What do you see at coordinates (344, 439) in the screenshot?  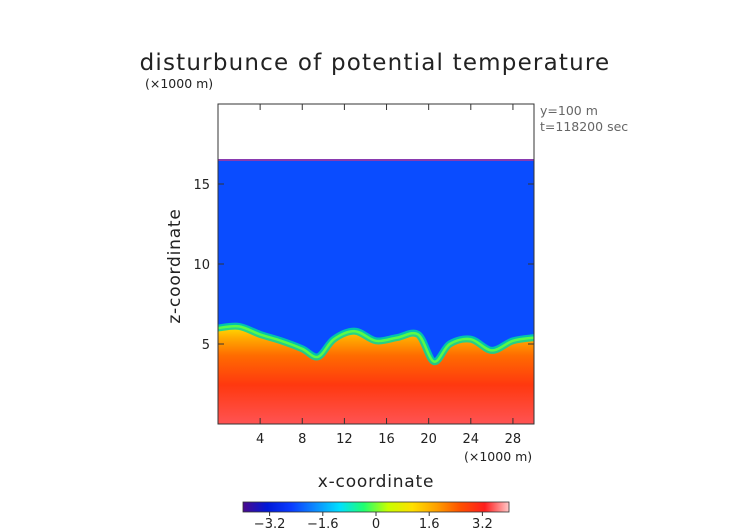 I see `x-tick-label: 12` at bounding box center [344, 439].